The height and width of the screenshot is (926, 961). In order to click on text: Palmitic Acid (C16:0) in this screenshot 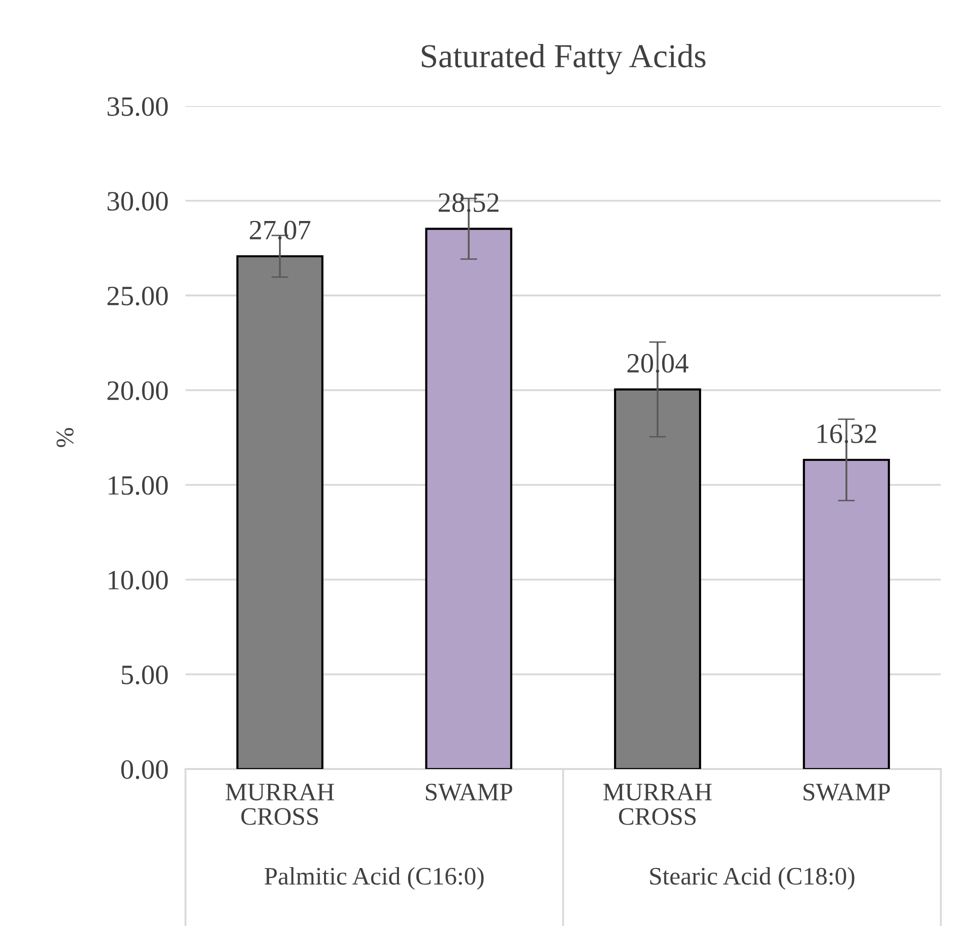, I will do `click(374, 878)`.